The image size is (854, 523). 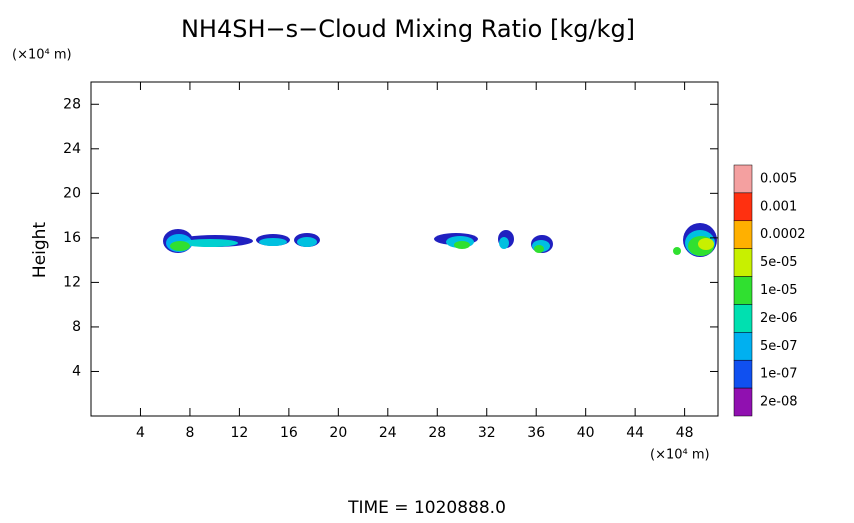 What do you see at coordinates (189, 433) in the screenshot?
I see `x-tick-label: 8` at bounding box center [189, 433].